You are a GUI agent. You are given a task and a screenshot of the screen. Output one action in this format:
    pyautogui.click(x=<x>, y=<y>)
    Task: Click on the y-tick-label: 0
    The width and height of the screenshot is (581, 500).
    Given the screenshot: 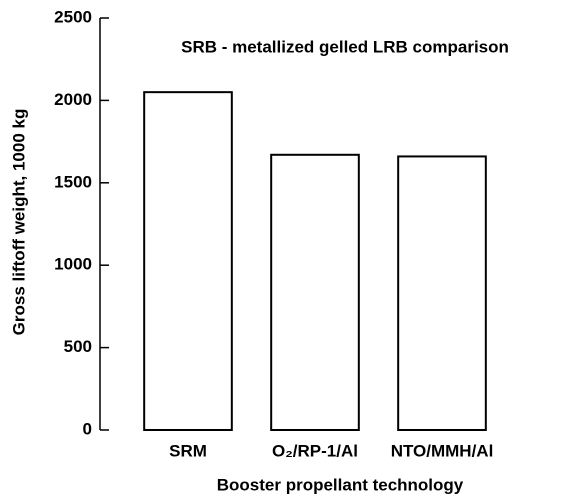 What is the action you would take?
    pyautogui.click(x=87, y=428)
    